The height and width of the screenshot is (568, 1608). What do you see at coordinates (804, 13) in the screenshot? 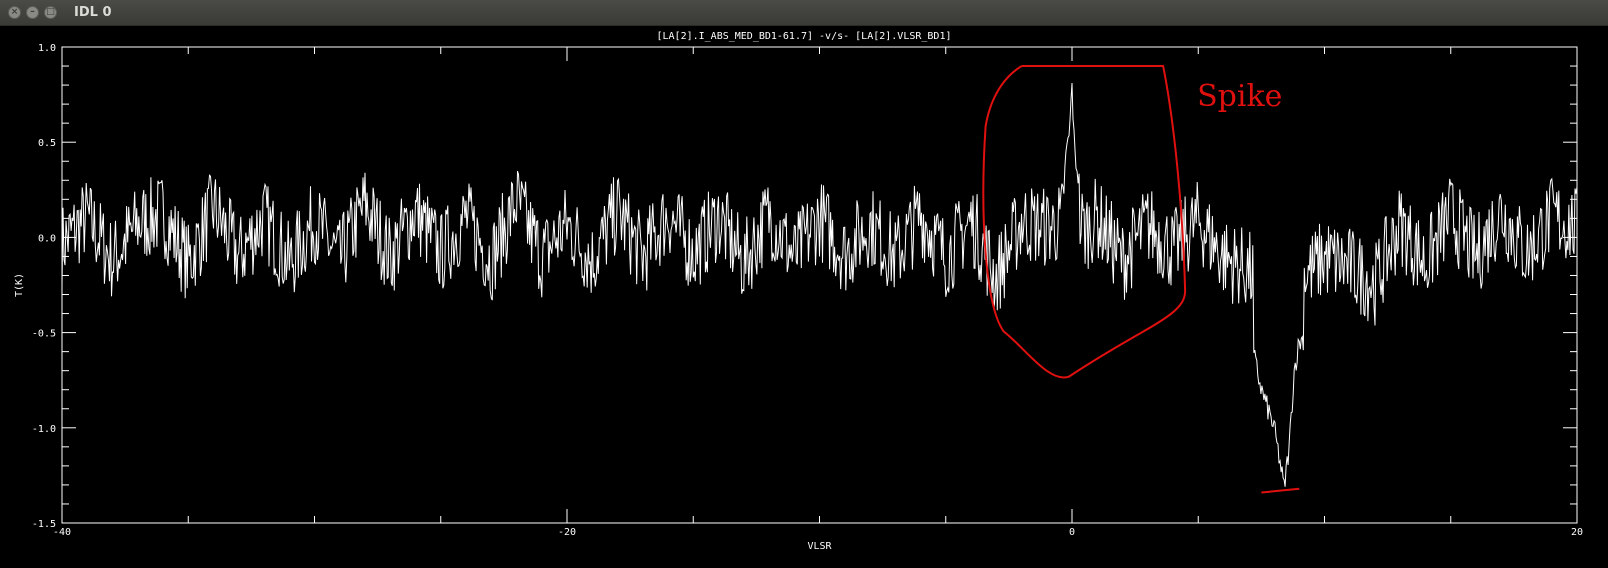
I see `window-titlebar: × – □ IDL 0` at bounding box center [804, 13].